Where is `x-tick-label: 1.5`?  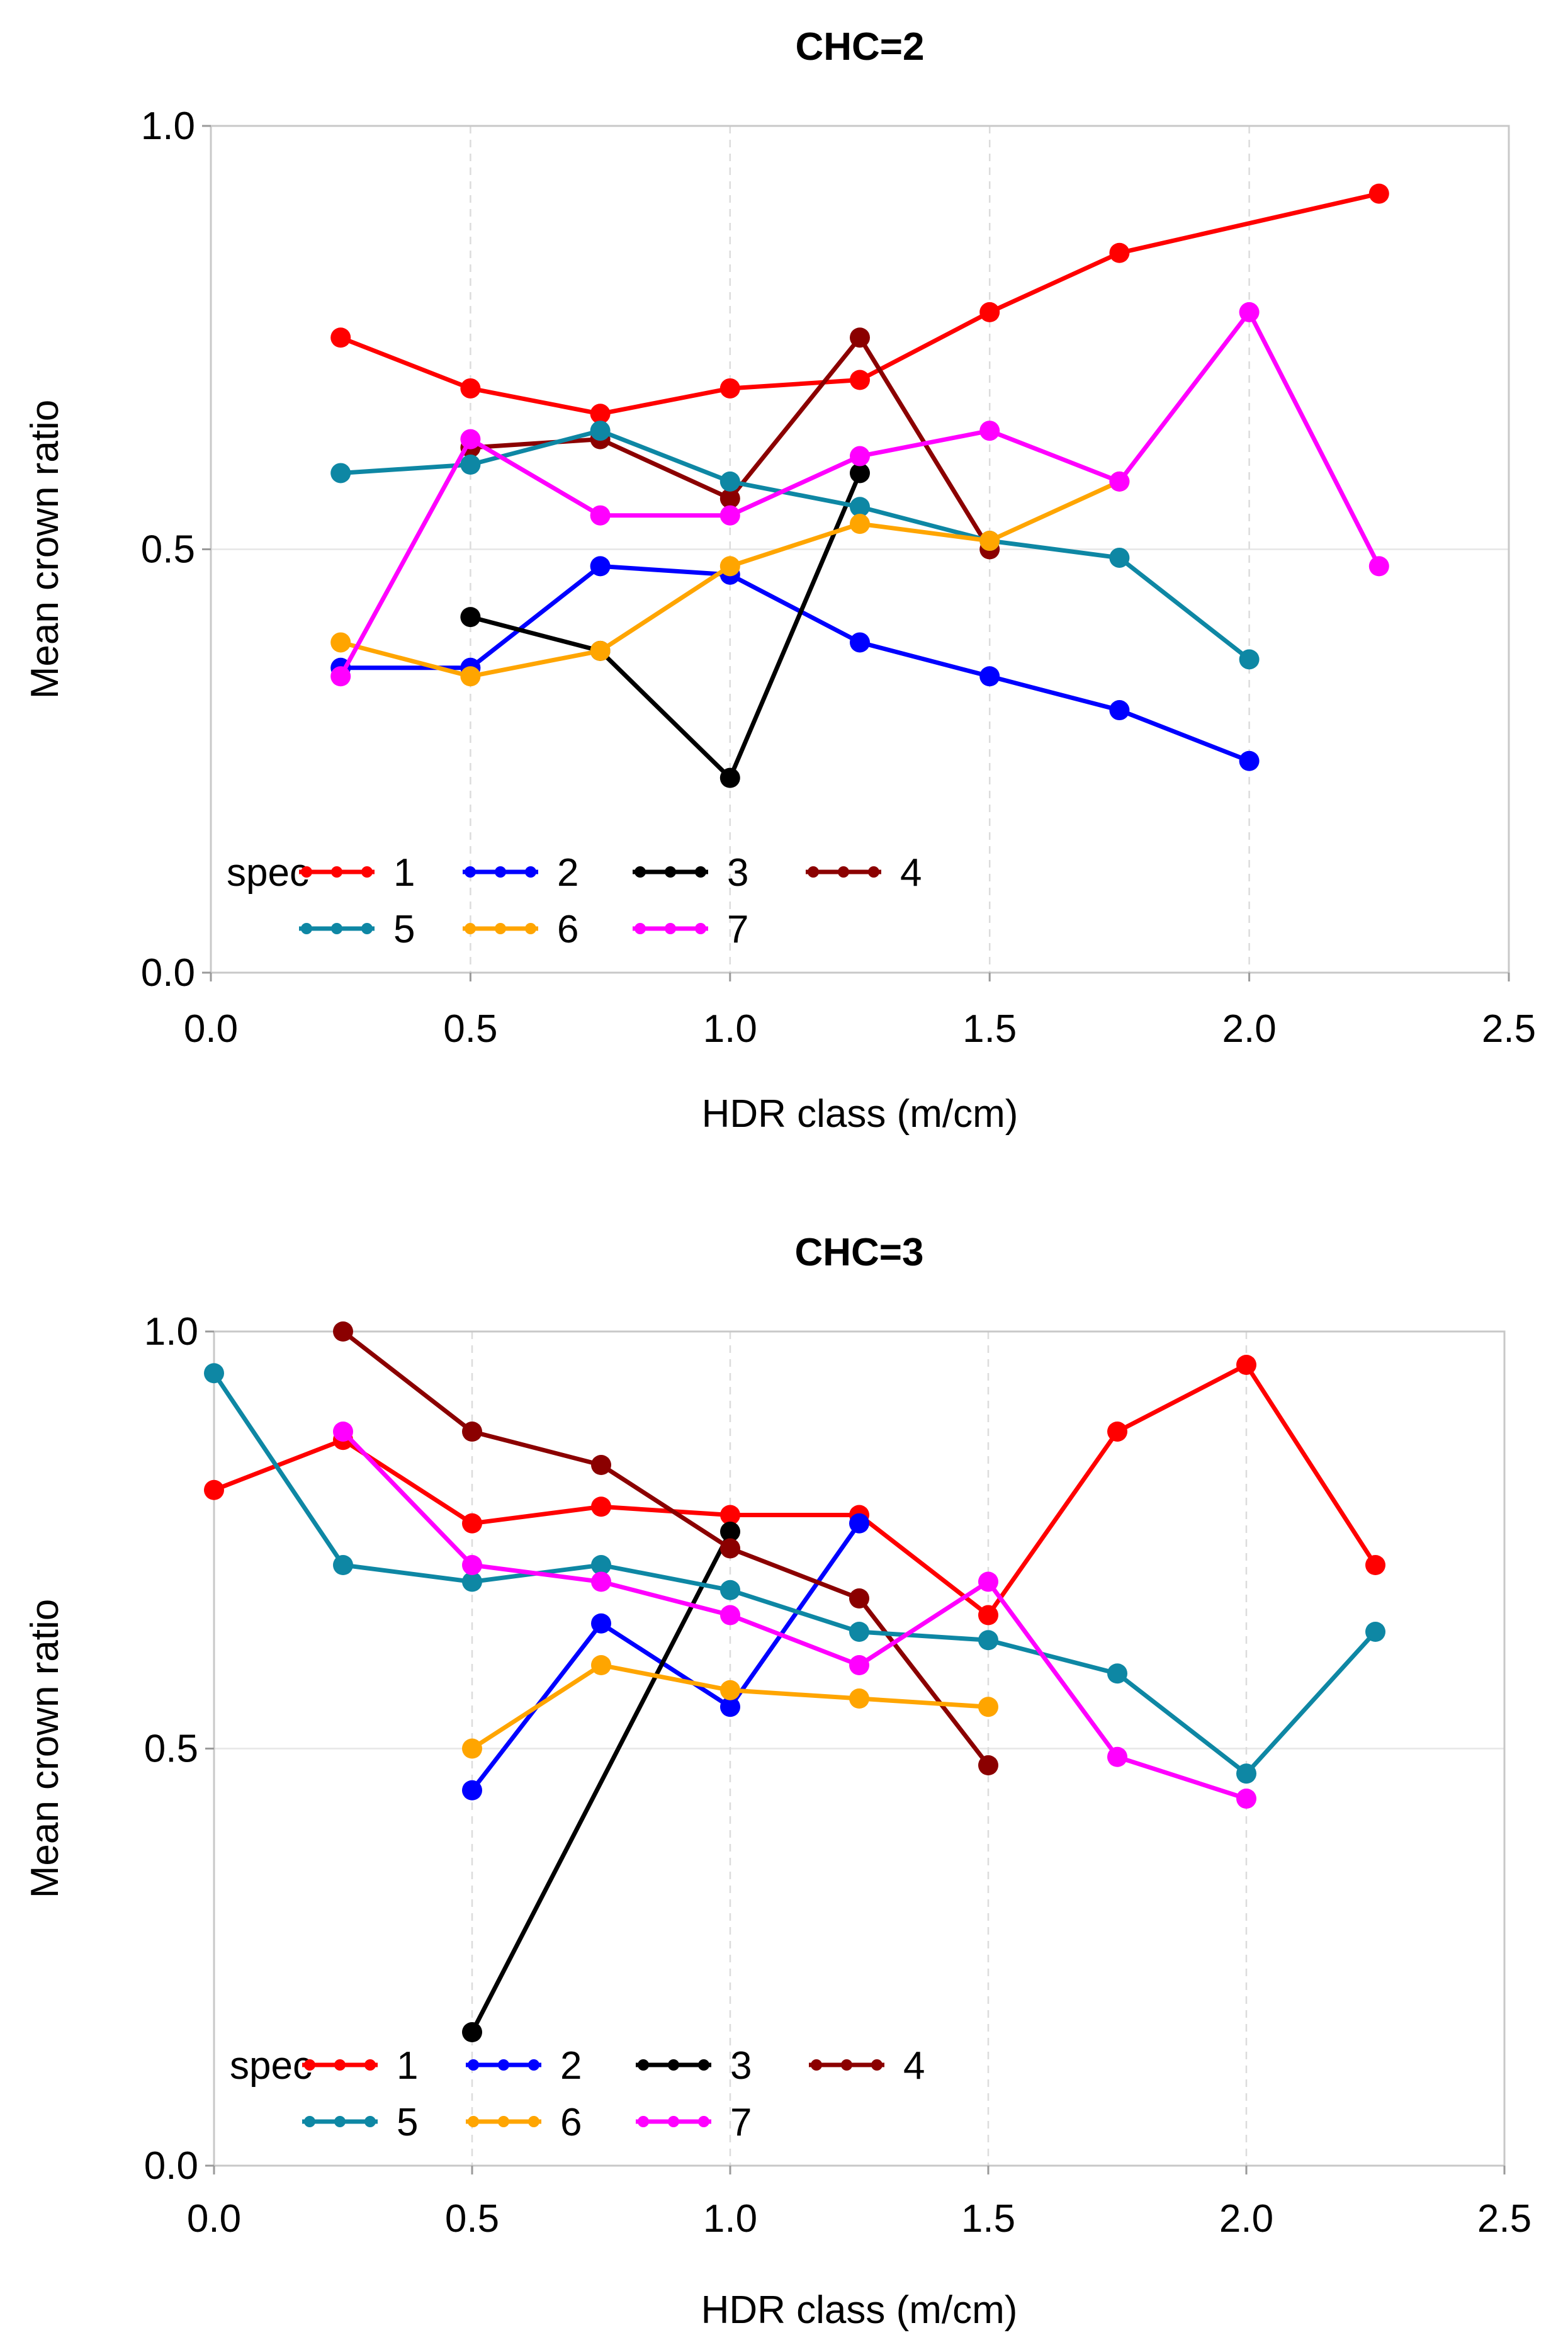 x-tick-label: 1.5 is located at coordinates (990, 1029).